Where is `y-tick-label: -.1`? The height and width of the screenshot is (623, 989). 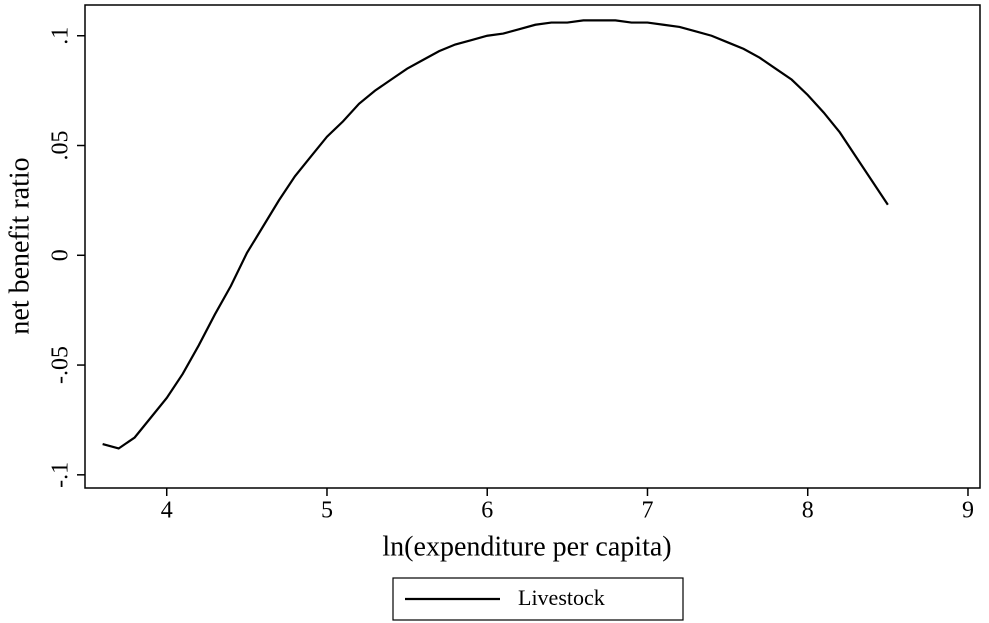
y-tick-label: -.1 is located at coordinates (61, 475).